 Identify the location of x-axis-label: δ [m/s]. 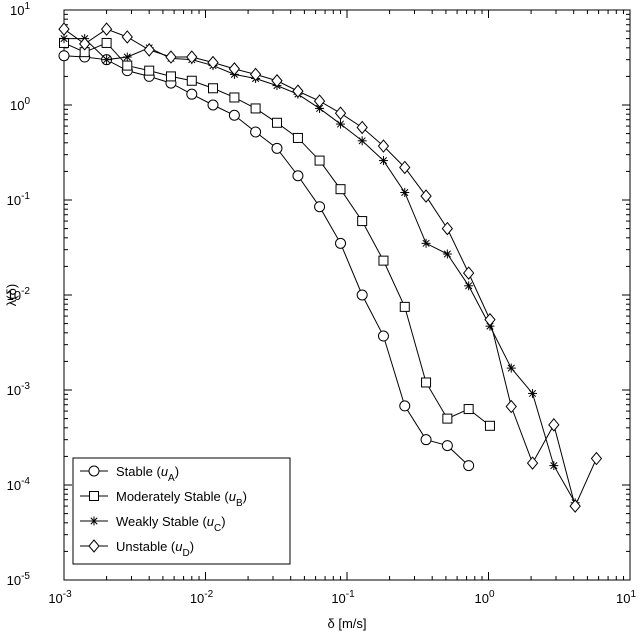
(346, 623).